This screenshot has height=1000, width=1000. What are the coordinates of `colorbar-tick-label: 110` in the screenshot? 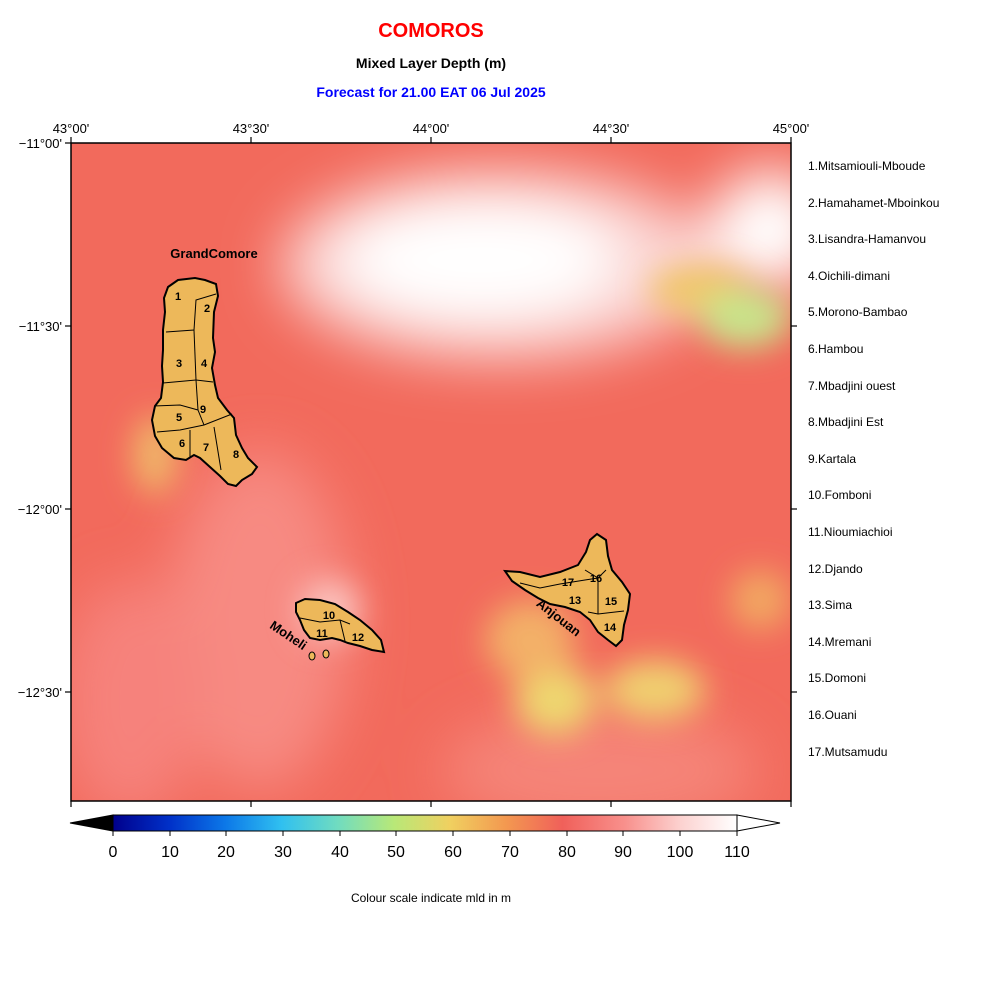 It's located at (737, 852).